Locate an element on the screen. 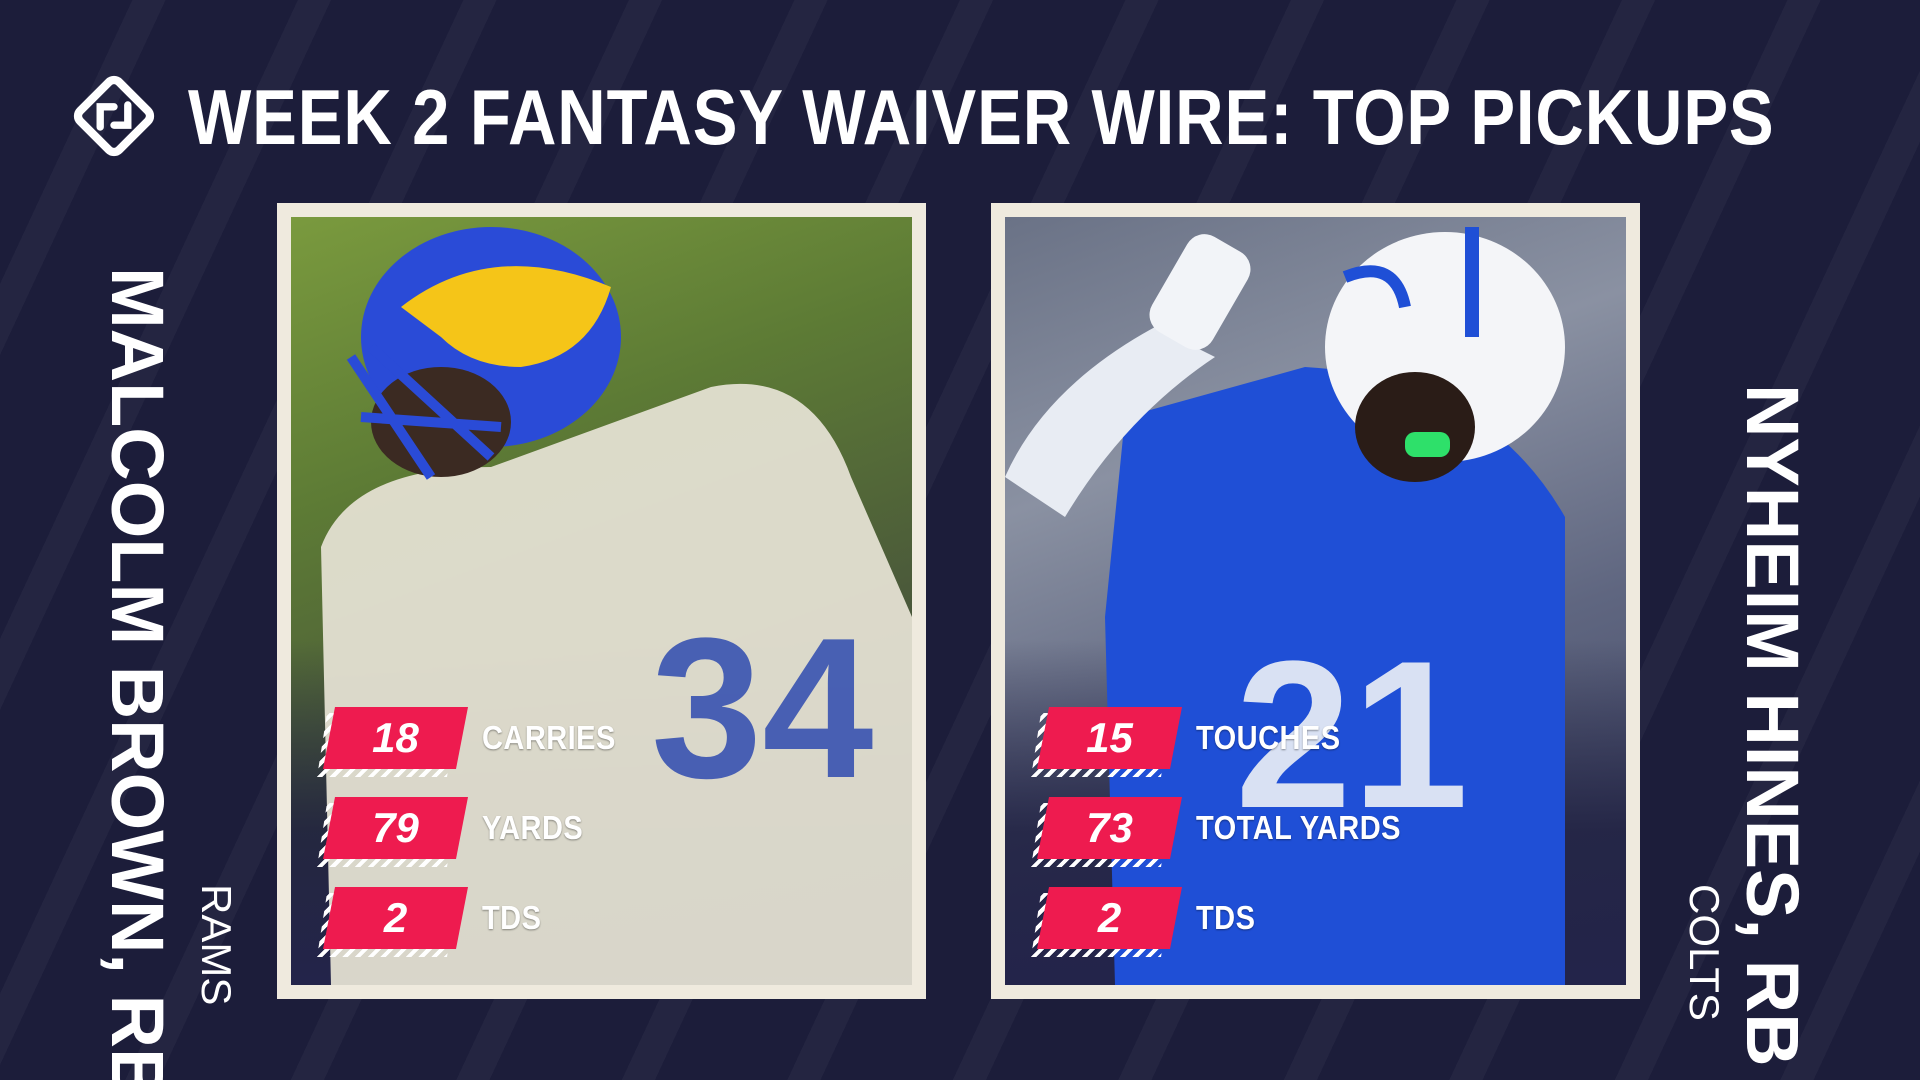 This screenshot has width=1920, height=1080. stat-row: 15 TOUCHES is located at coordinates (1230, 741).